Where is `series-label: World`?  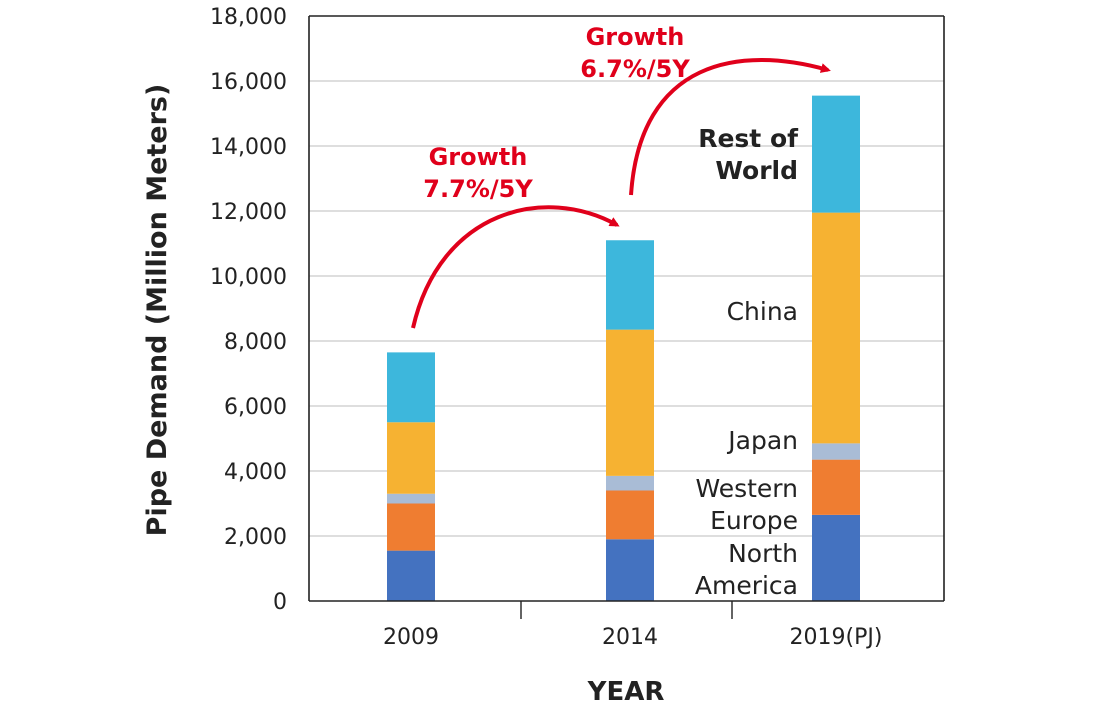 series-label: World is located at coordinates (756, 170).